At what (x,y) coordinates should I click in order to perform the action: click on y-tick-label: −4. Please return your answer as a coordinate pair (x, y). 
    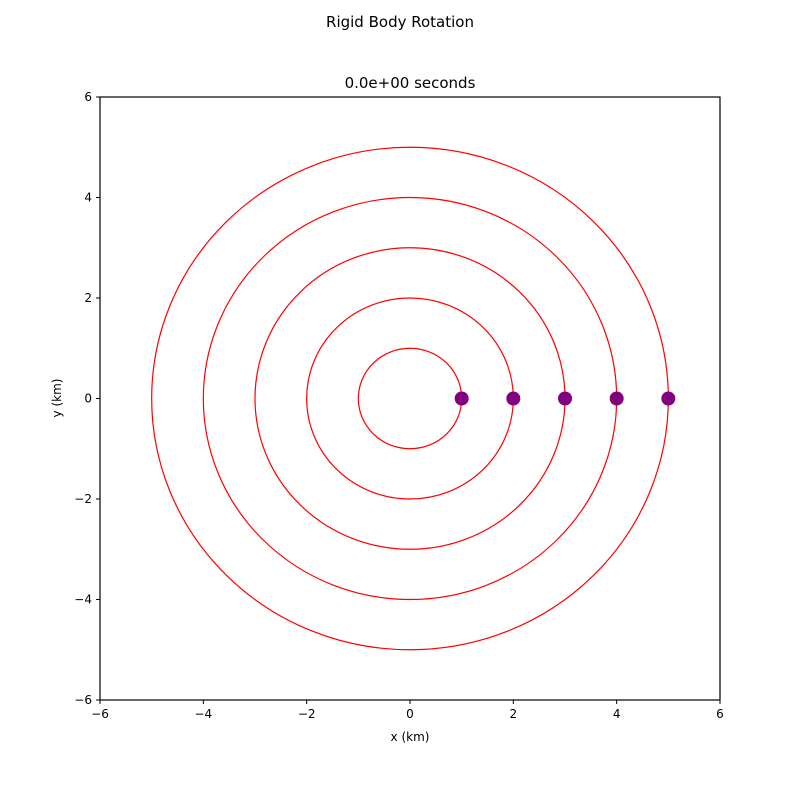
    Looking at the image, I should click on (83, 600).